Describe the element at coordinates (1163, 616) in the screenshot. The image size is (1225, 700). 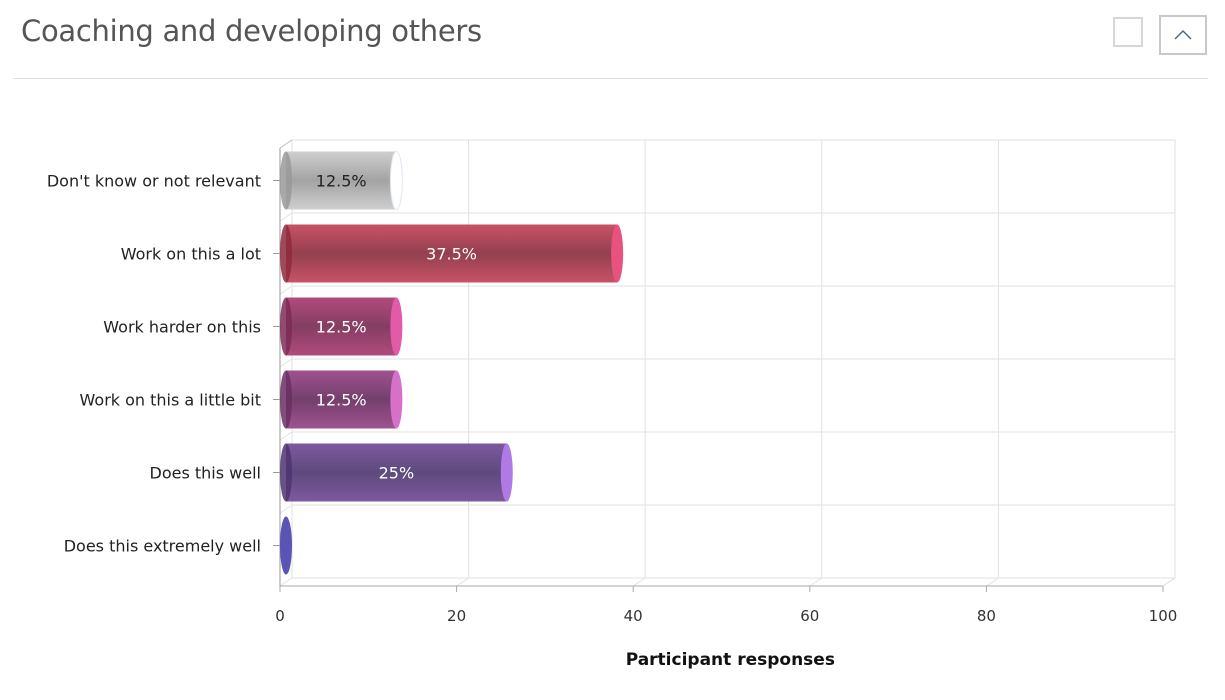
I see `x-tick-label: 100` at that location.